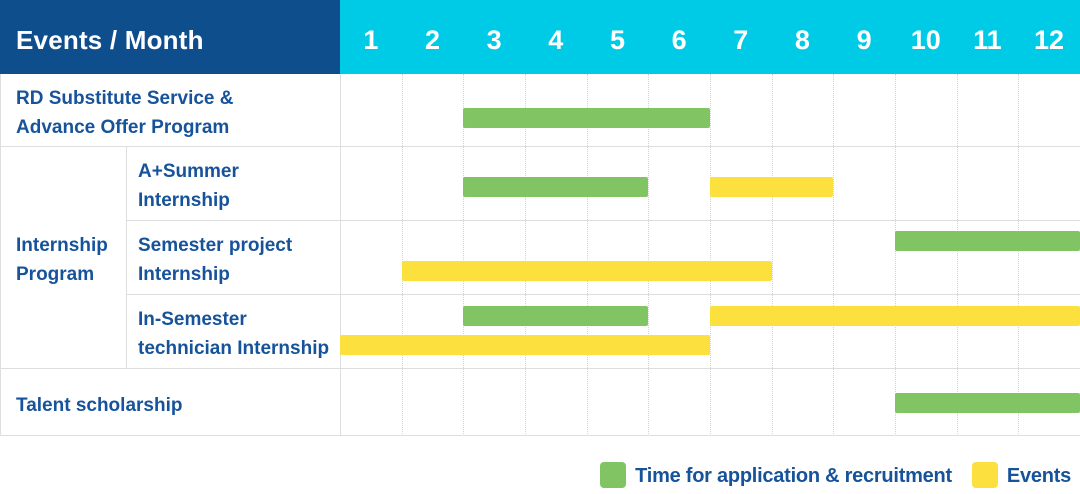  I want to click on month-header-2: 2, so click(432, 40).